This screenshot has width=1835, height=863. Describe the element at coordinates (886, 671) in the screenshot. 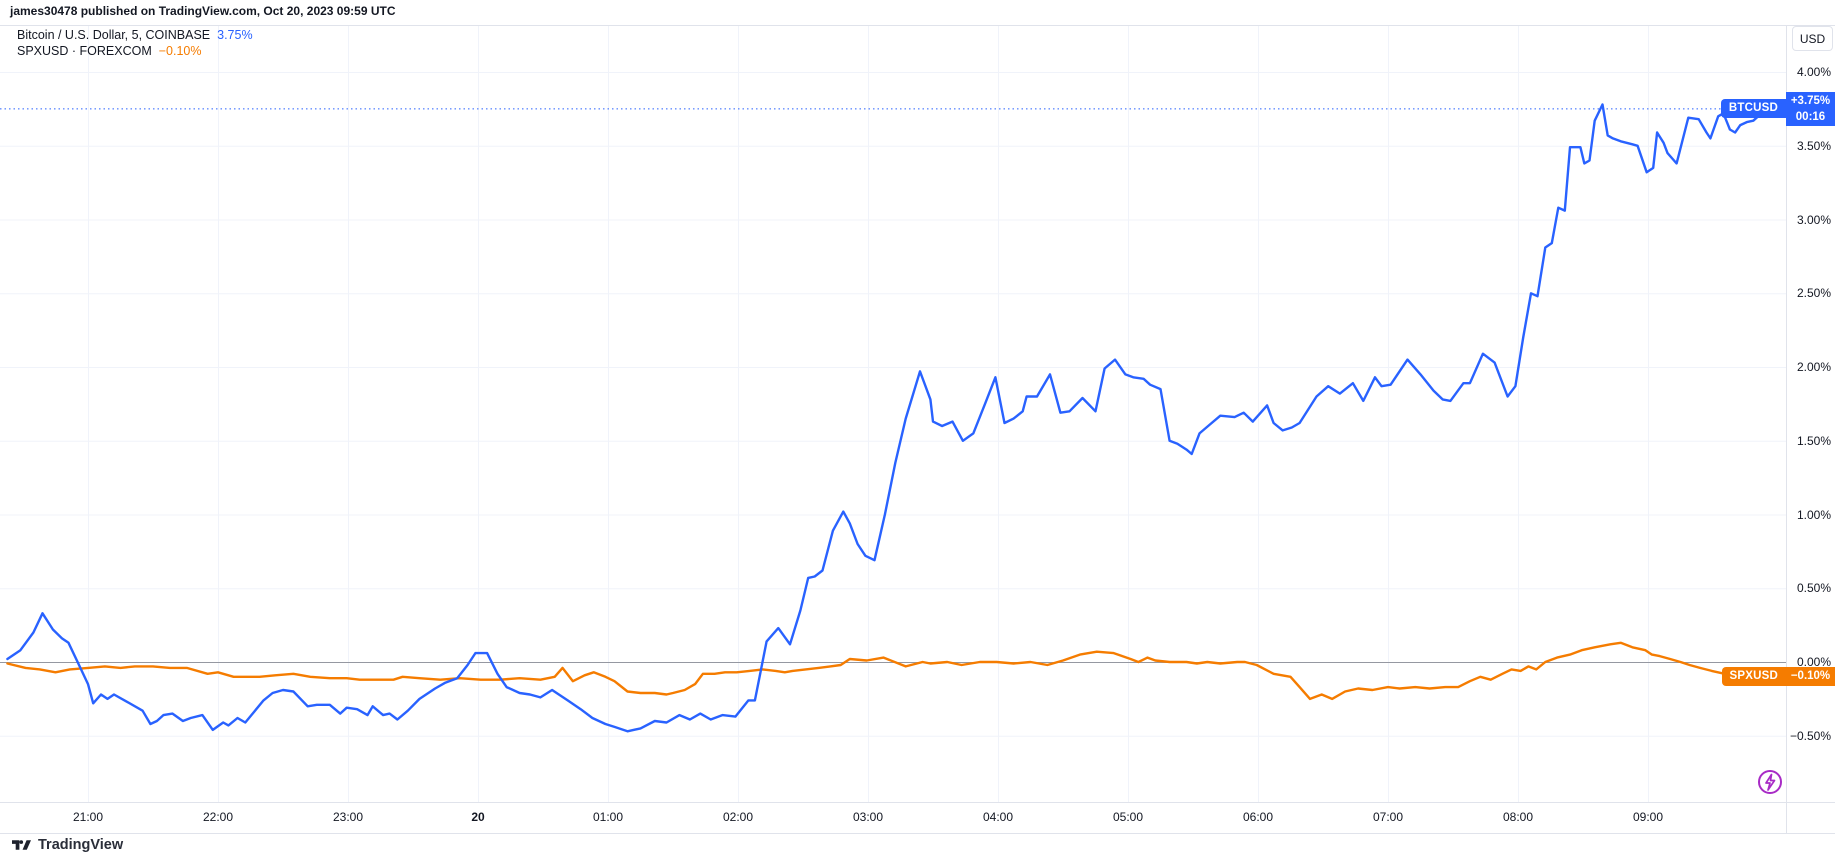

I see `spxusd-line` at that location.